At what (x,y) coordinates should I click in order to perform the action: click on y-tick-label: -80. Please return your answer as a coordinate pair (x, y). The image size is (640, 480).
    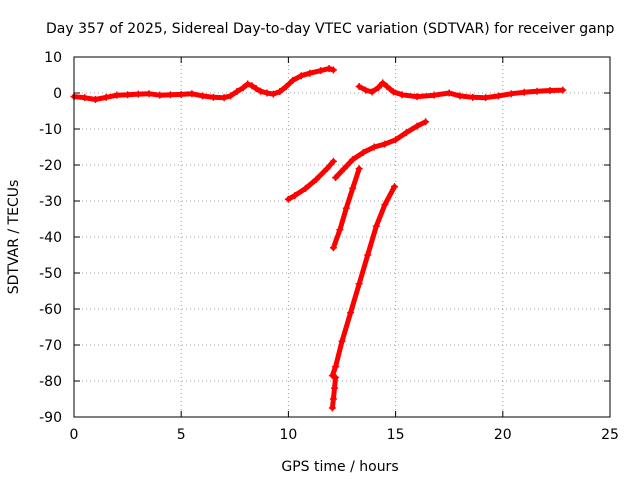
    Looking at the image, I should click on (50, 382).